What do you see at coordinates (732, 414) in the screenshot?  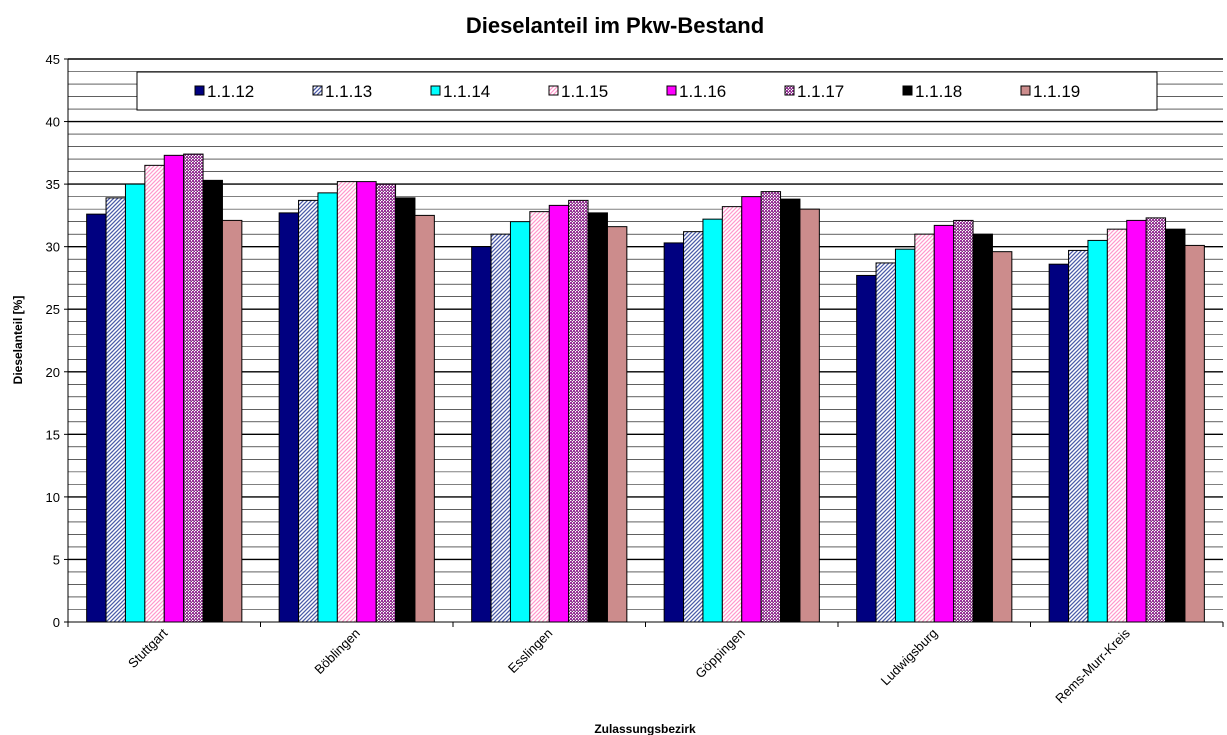 I see `bar-1-1-15-g-ppingen` at bounding box center [732, 414].